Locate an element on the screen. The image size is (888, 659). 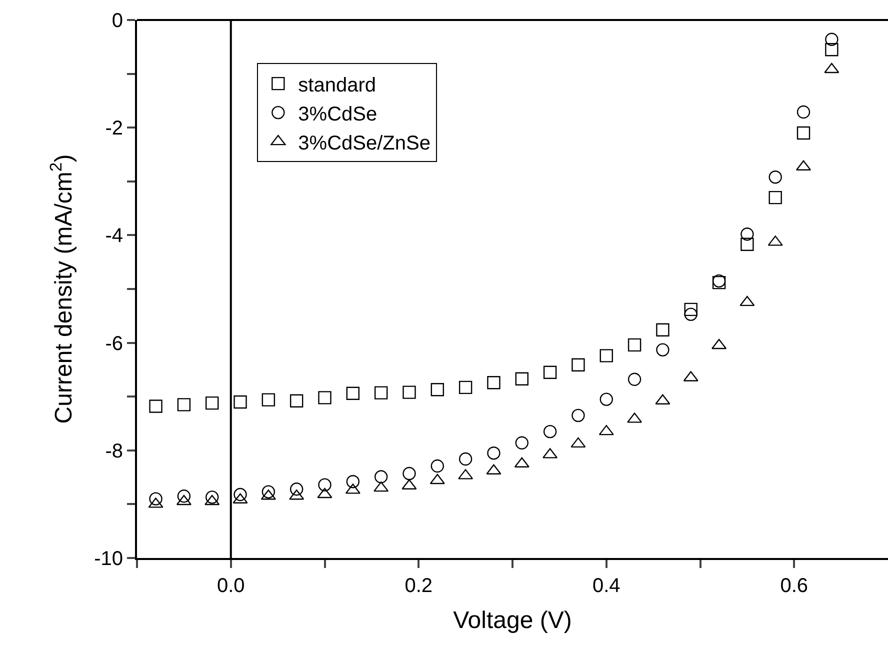
x-axis-title: Voltage (V) is located at coordinates (512, 620).